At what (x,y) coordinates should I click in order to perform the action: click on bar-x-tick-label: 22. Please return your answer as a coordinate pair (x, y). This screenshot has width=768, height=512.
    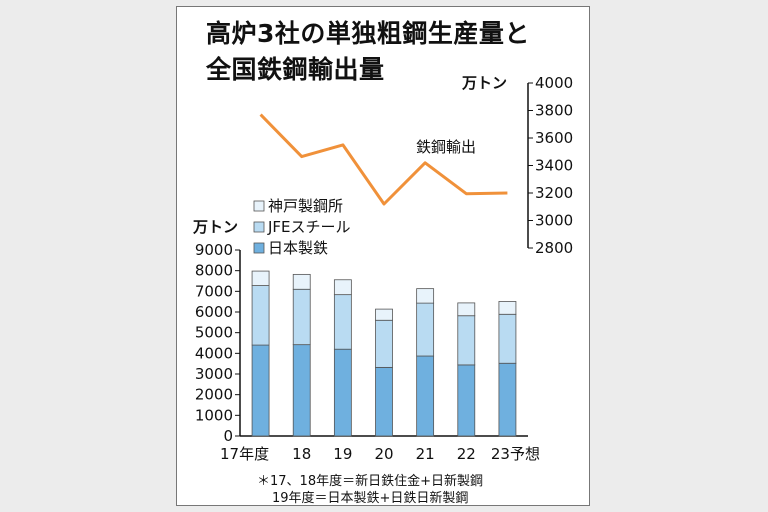
    Looking at the image, I should click on (466, 454).